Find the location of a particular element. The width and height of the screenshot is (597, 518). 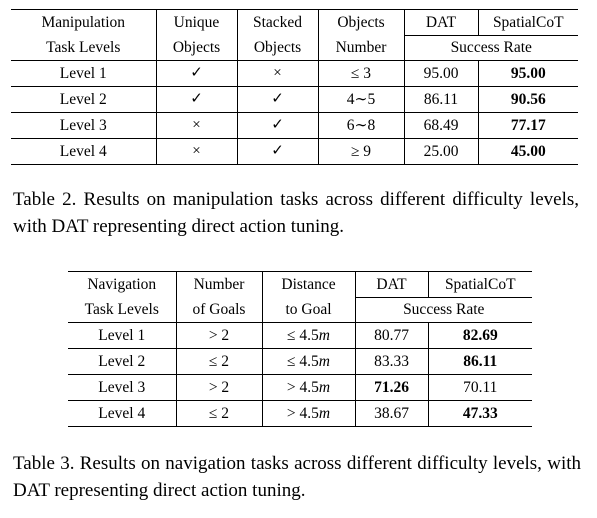

table-row: Level 2 ✓ ✓ 4∼5 86.11 90.56 is located at coordinates (294, 99).